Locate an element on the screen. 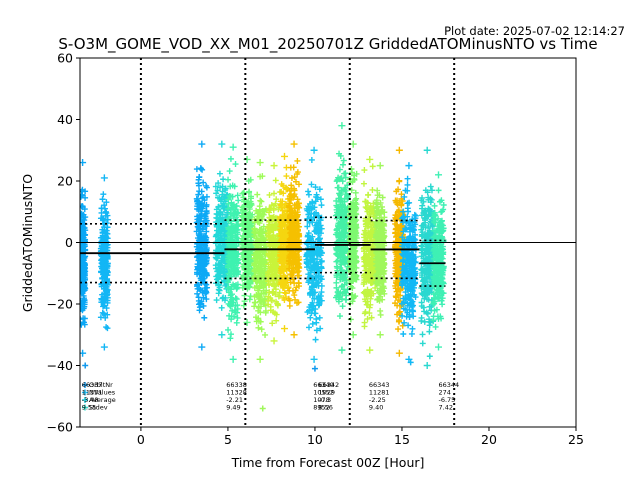  plot-date: Plot date: 2025-07-02 12:14:27 is located at coordinates (534, 31).